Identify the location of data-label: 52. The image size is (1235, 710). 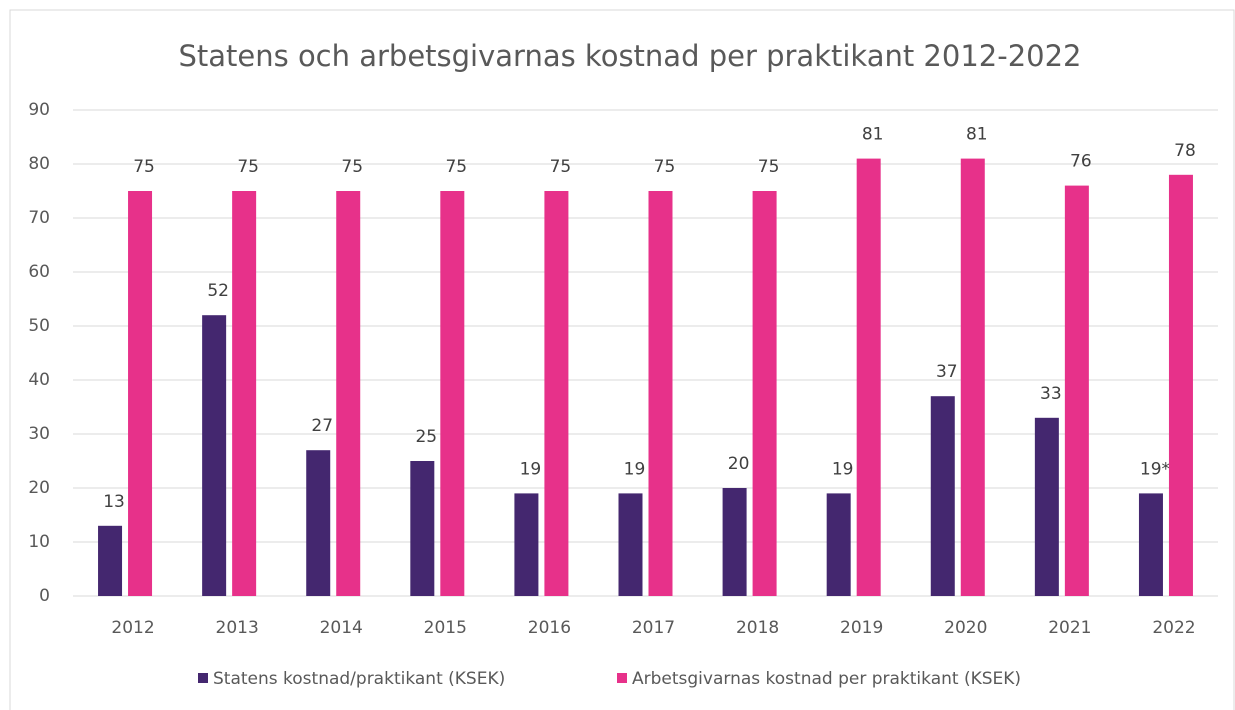
(218, 291).